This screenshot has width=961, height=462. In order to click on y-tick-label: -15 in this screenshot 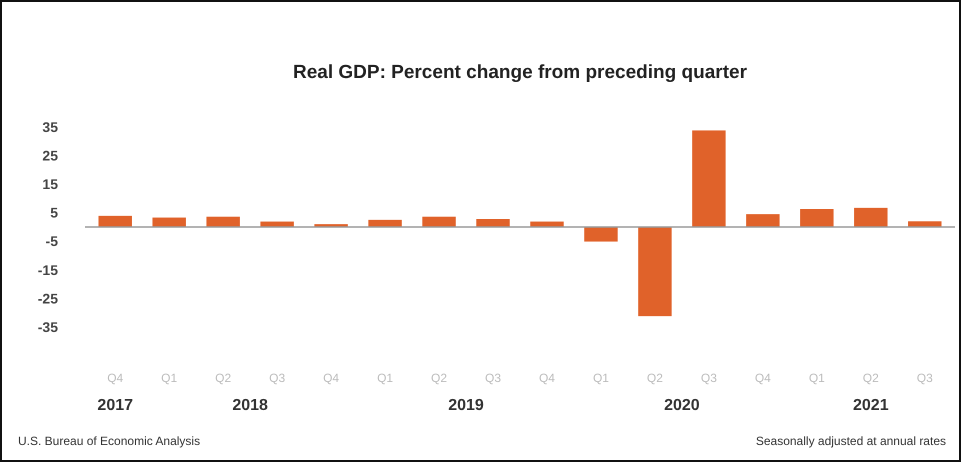, I will do `click(48, 270)`.